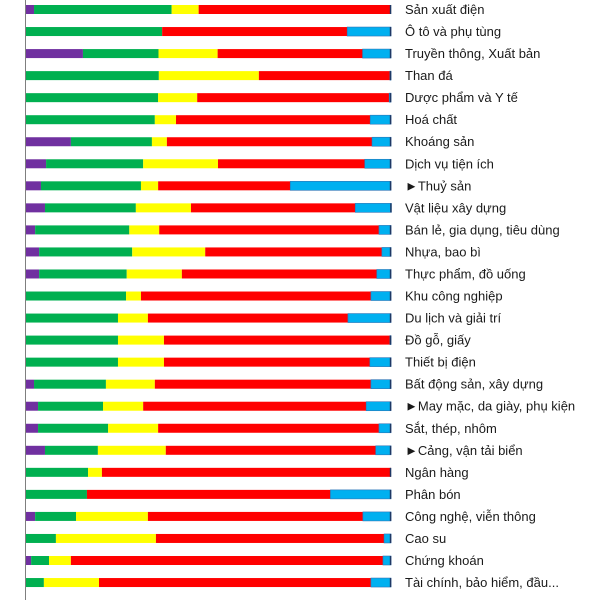  What do you see at coordinates (445, 9) in the screenshot?
I see `category-label: Sản xuất điện` at bounding box center [445, 9].